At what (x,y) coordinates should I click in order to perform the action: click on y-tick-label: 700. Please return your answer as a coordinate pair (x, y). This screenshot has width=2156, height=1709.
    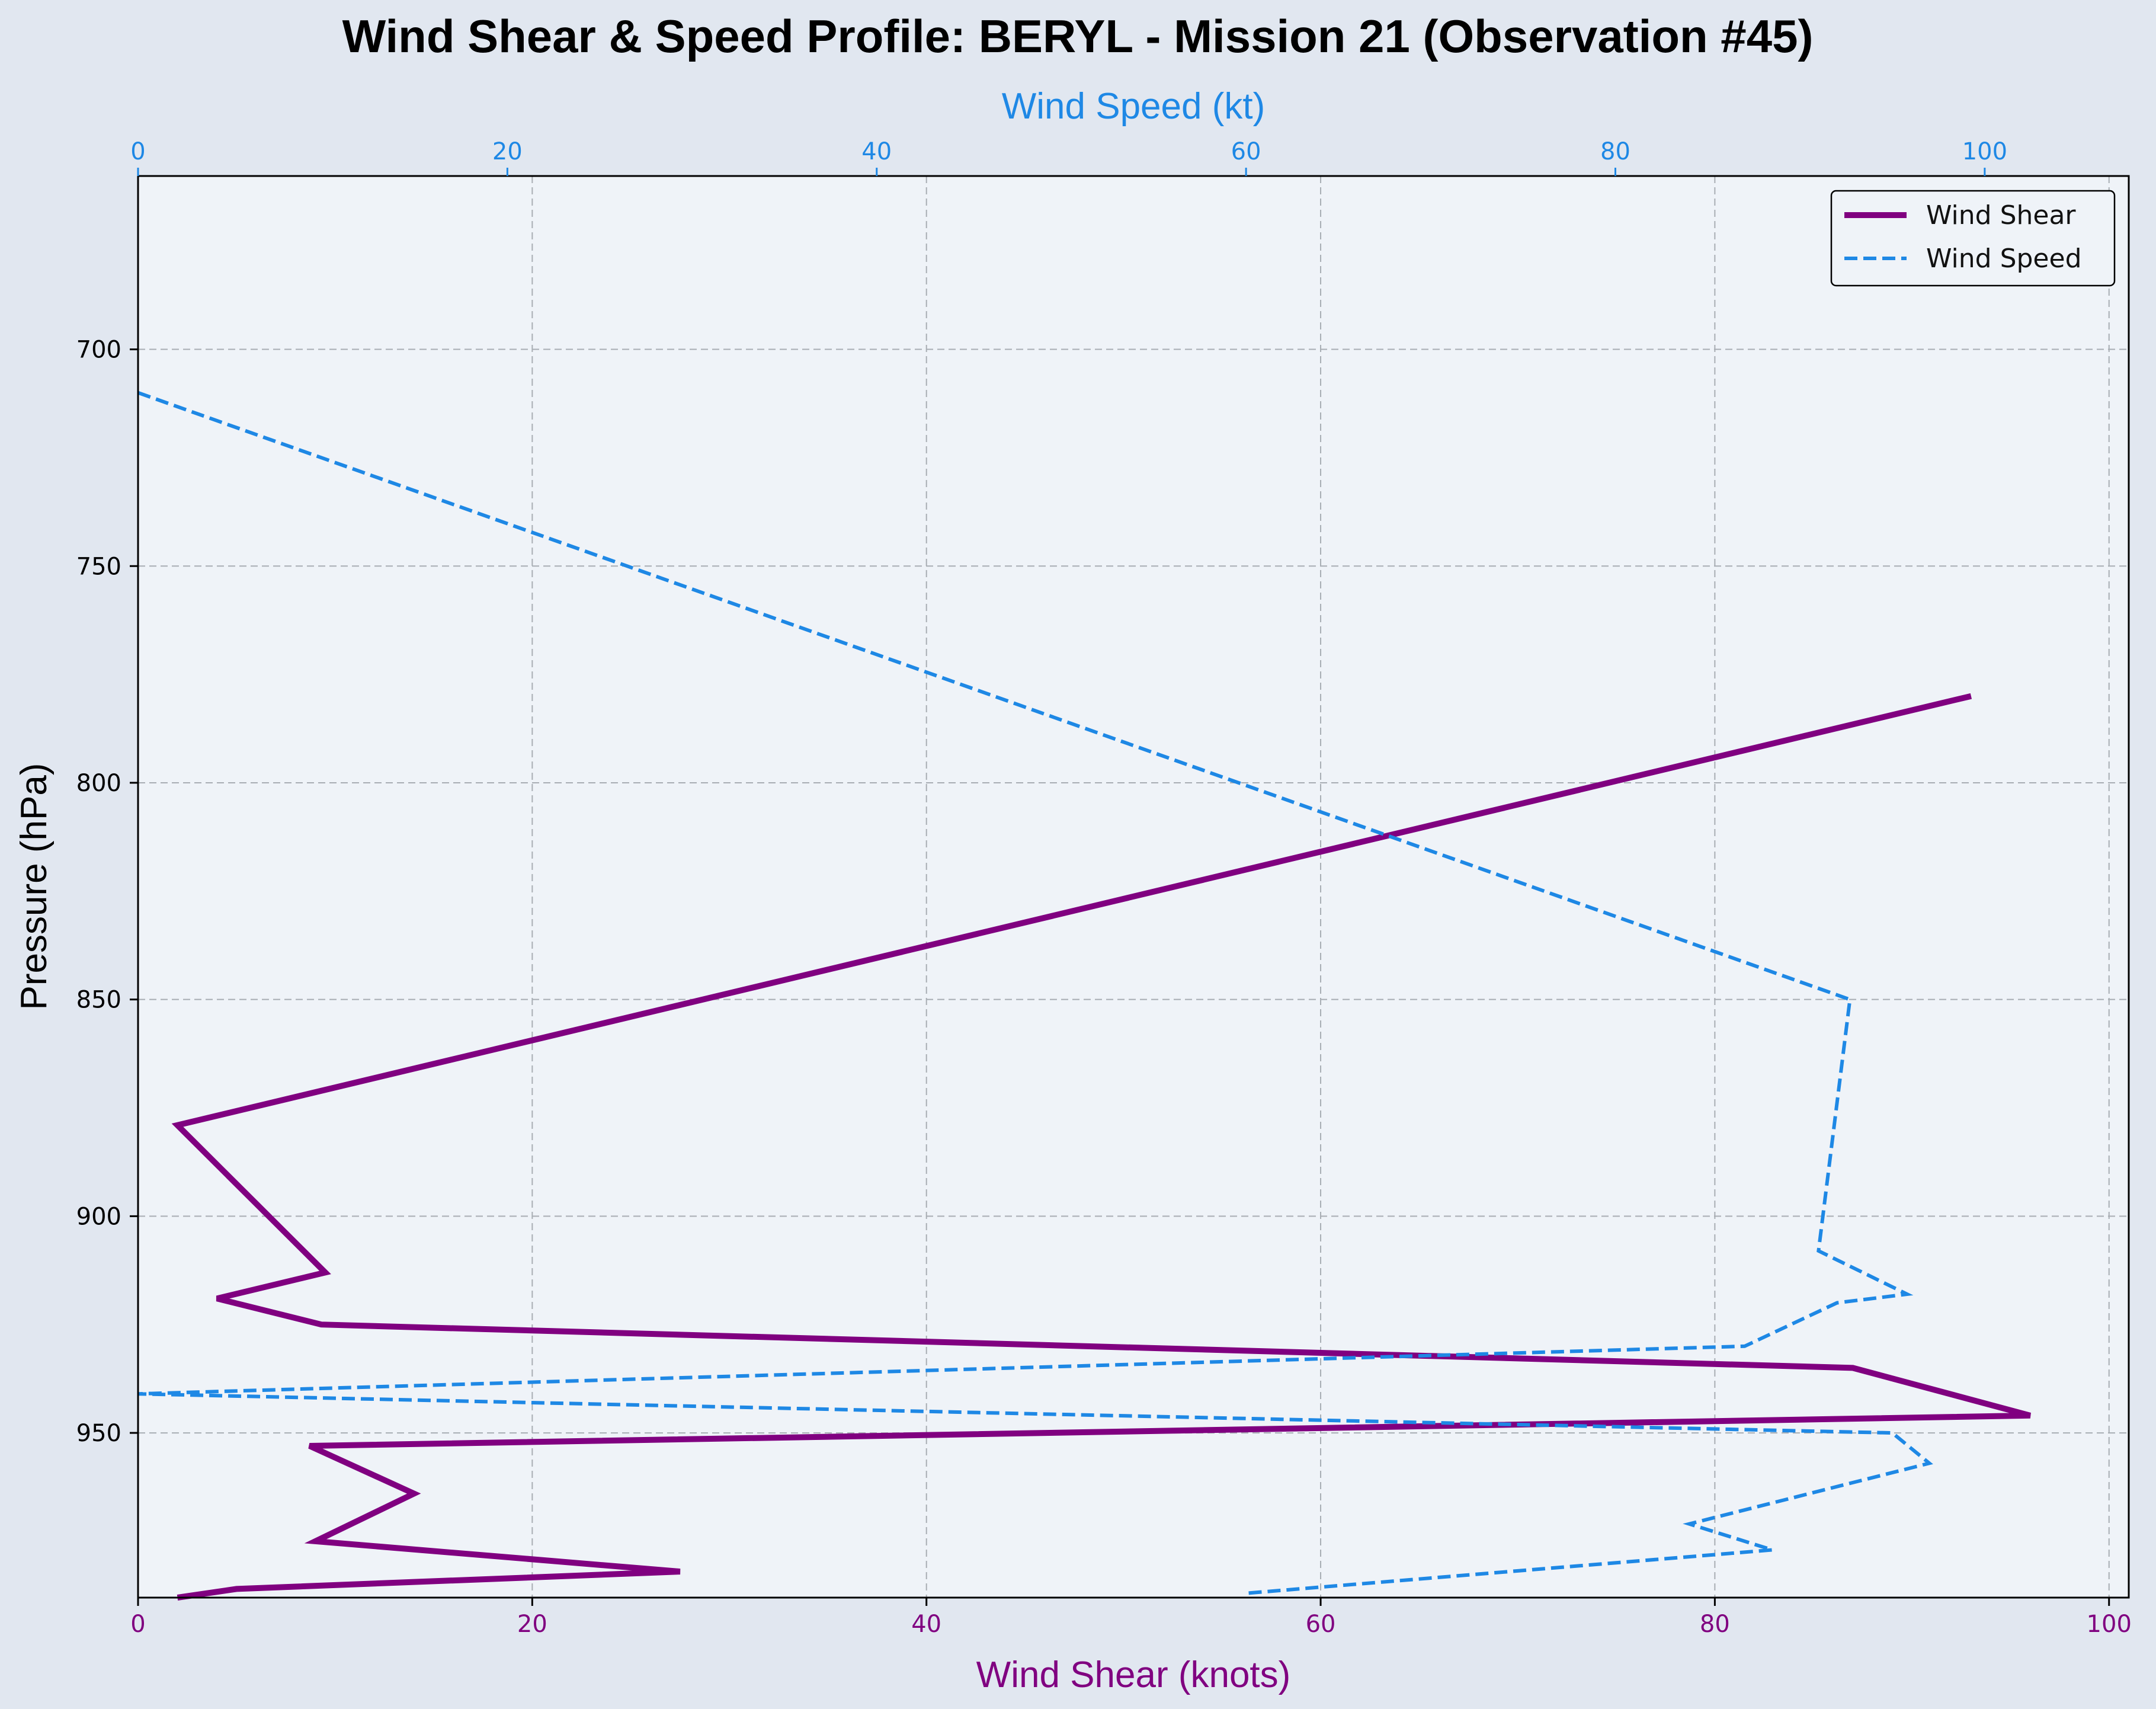
    Looking at the image, I should click on (98, 350).